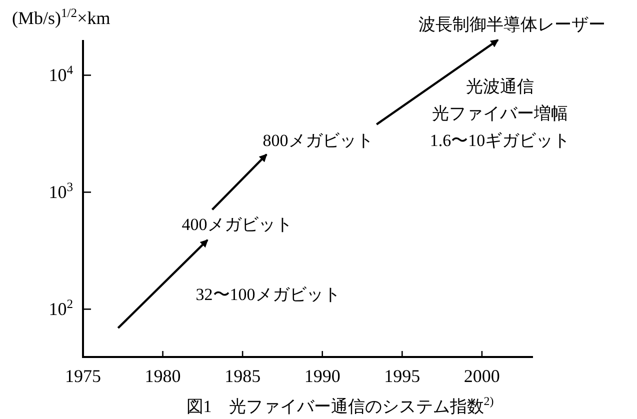 This screenshot has width=637, height=419. I want to click on y-tick-label: 10$^{2}$, so click(60, 308).